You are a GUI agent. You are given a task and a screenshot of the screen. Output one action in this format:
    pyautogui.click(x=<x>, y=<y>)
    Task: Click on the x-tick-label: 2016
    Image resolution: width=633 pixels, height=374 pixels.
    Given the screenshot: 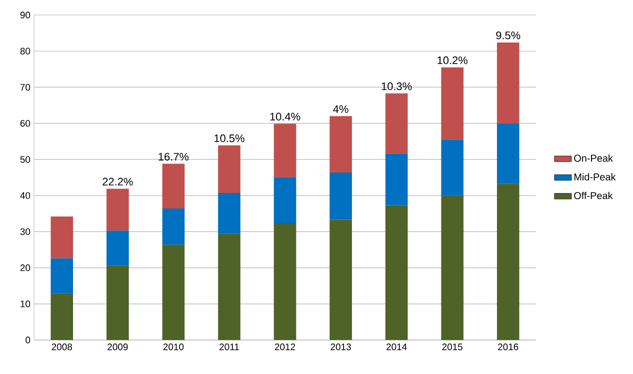 What is the action you would take?
    pyautogui.click(x=508, y=347)
    